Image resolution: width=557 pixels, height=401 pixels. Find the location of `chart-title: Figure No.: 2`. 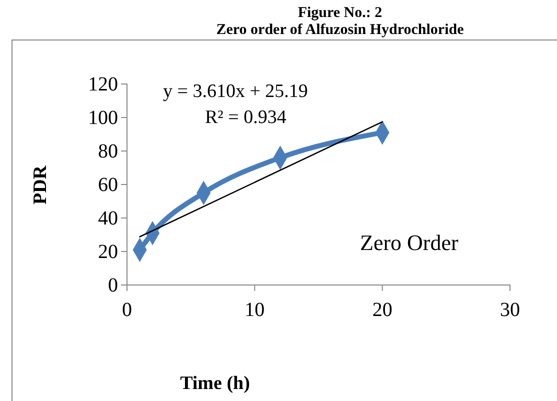

chart-title: Figure No.: 2 is located at coordinates (340, 13).